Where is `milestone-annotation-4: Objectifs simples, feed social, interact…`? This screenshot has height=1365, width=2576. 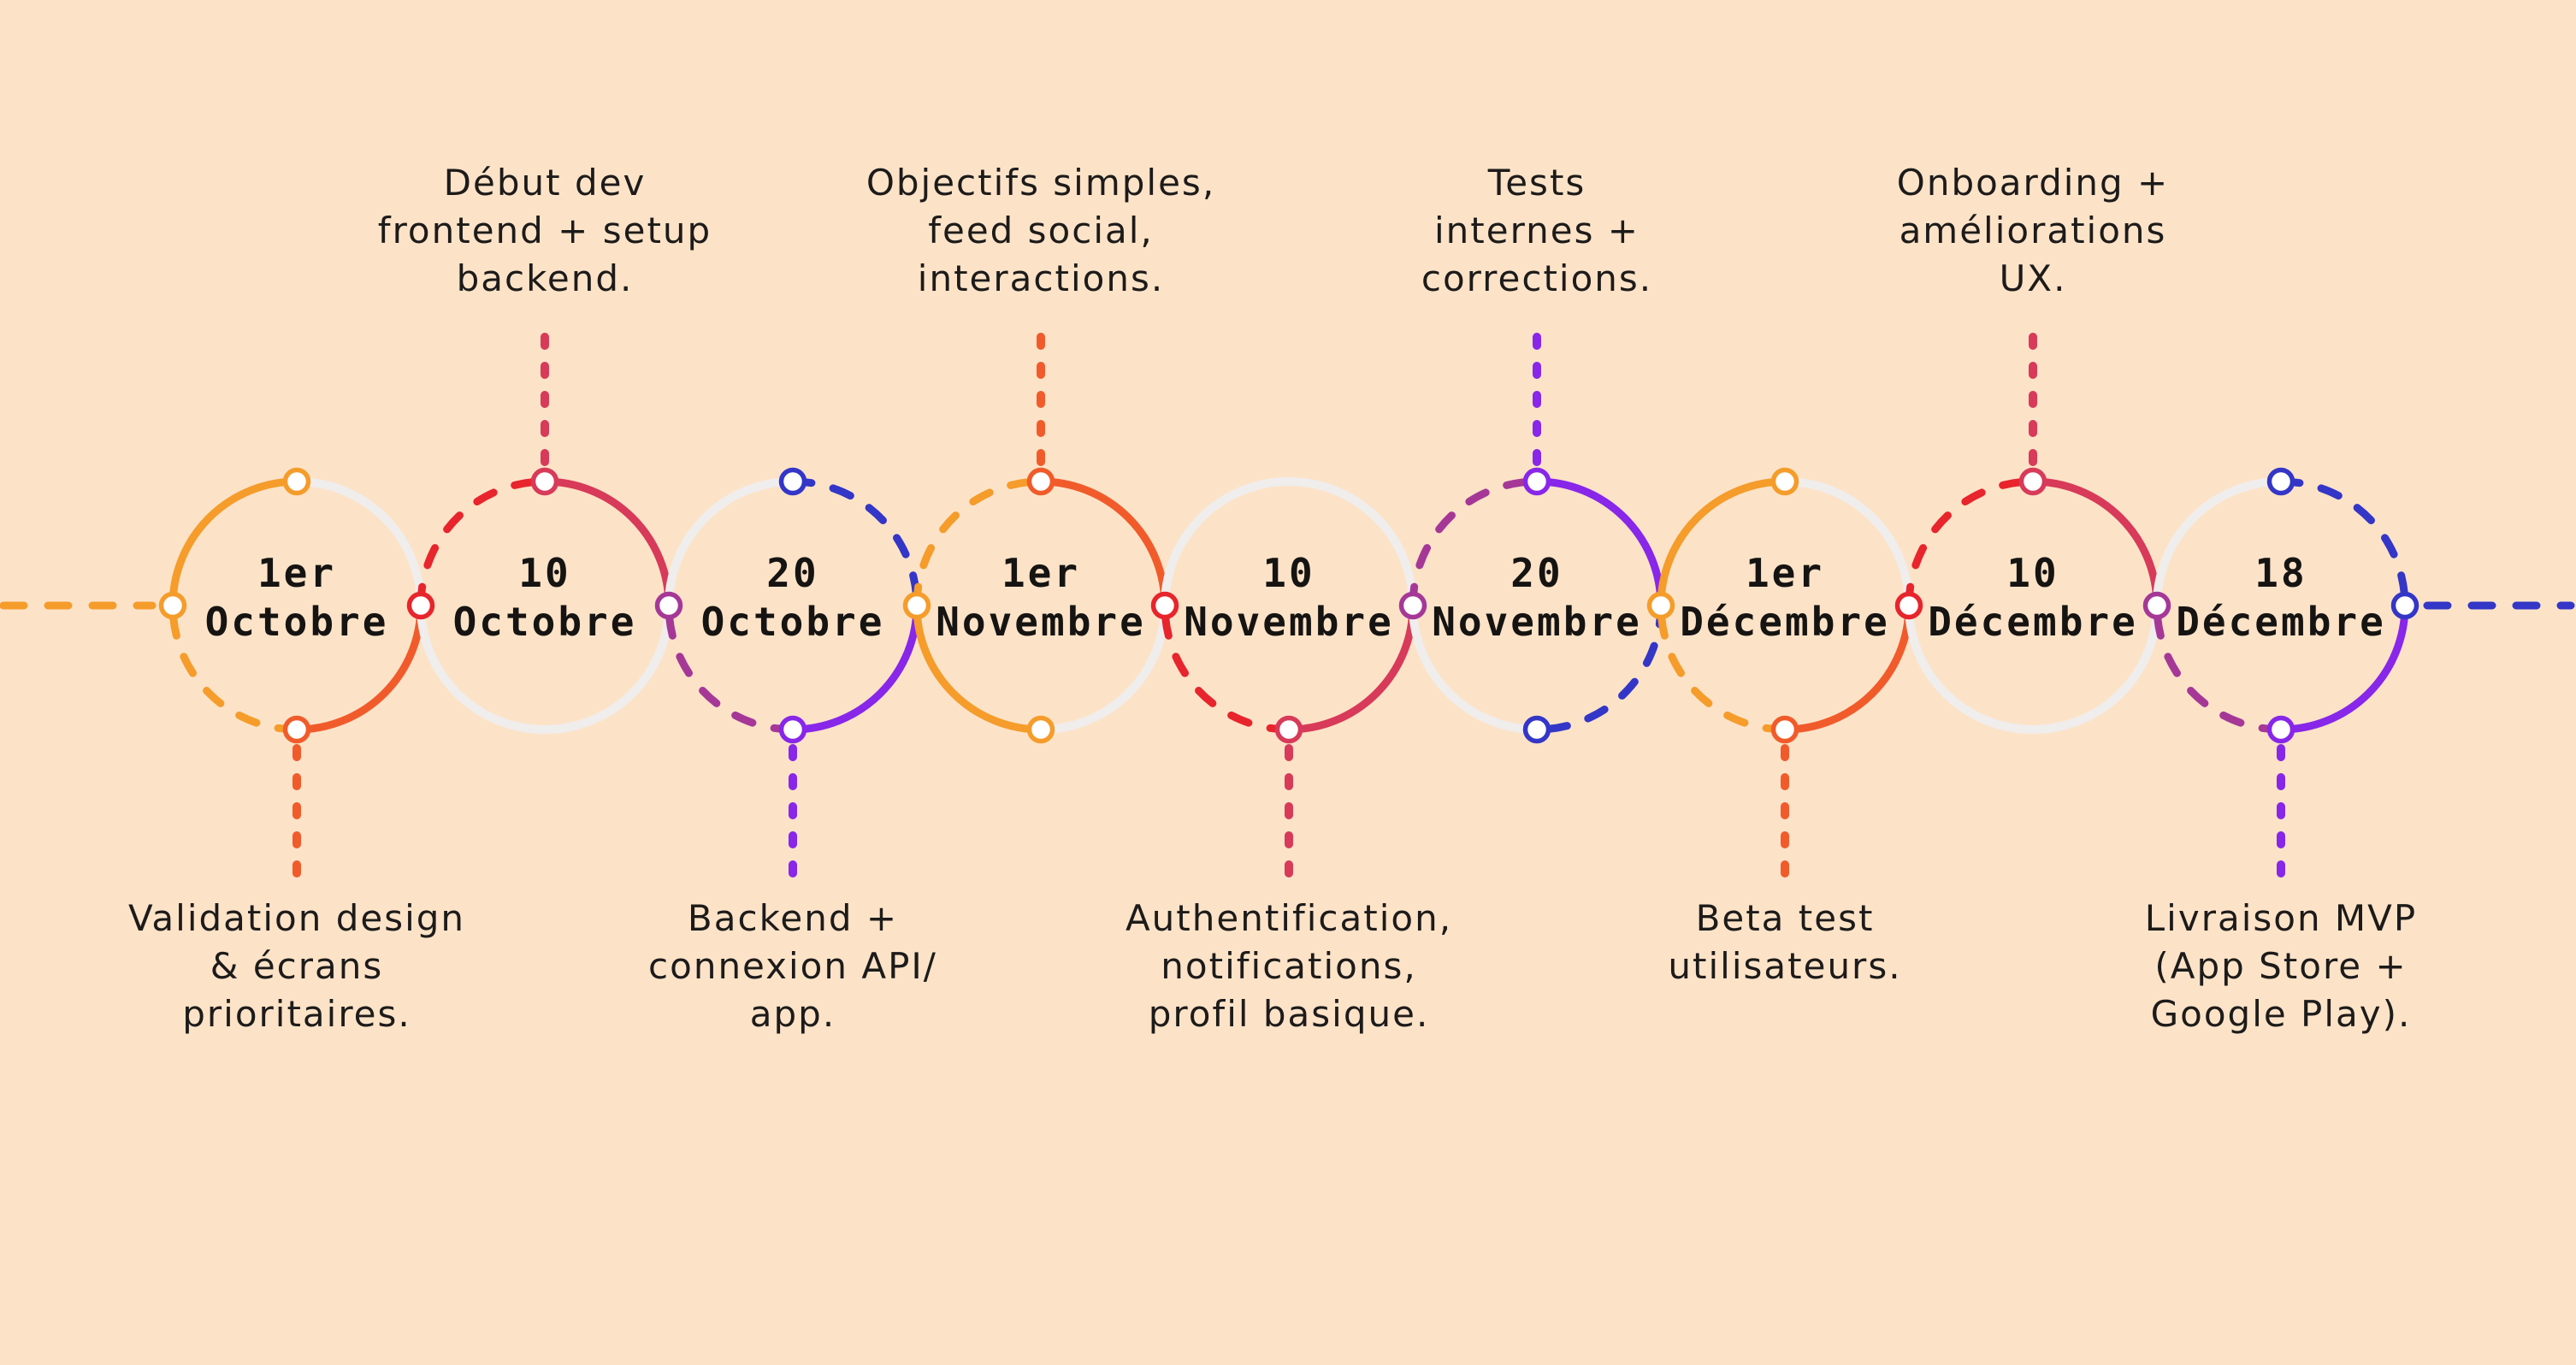
milestone-annotation-4: Objectifs simples, feed social, interact… is located at coordinates (1041, 230).